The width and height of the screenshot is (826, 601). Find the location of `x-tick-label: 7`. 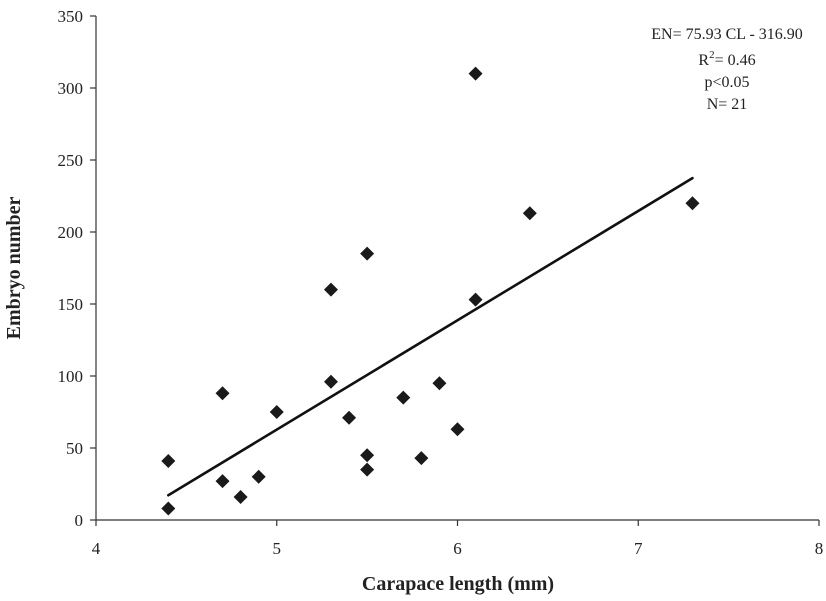

x-tick-label: 7 is located at coordinates (638, 548).